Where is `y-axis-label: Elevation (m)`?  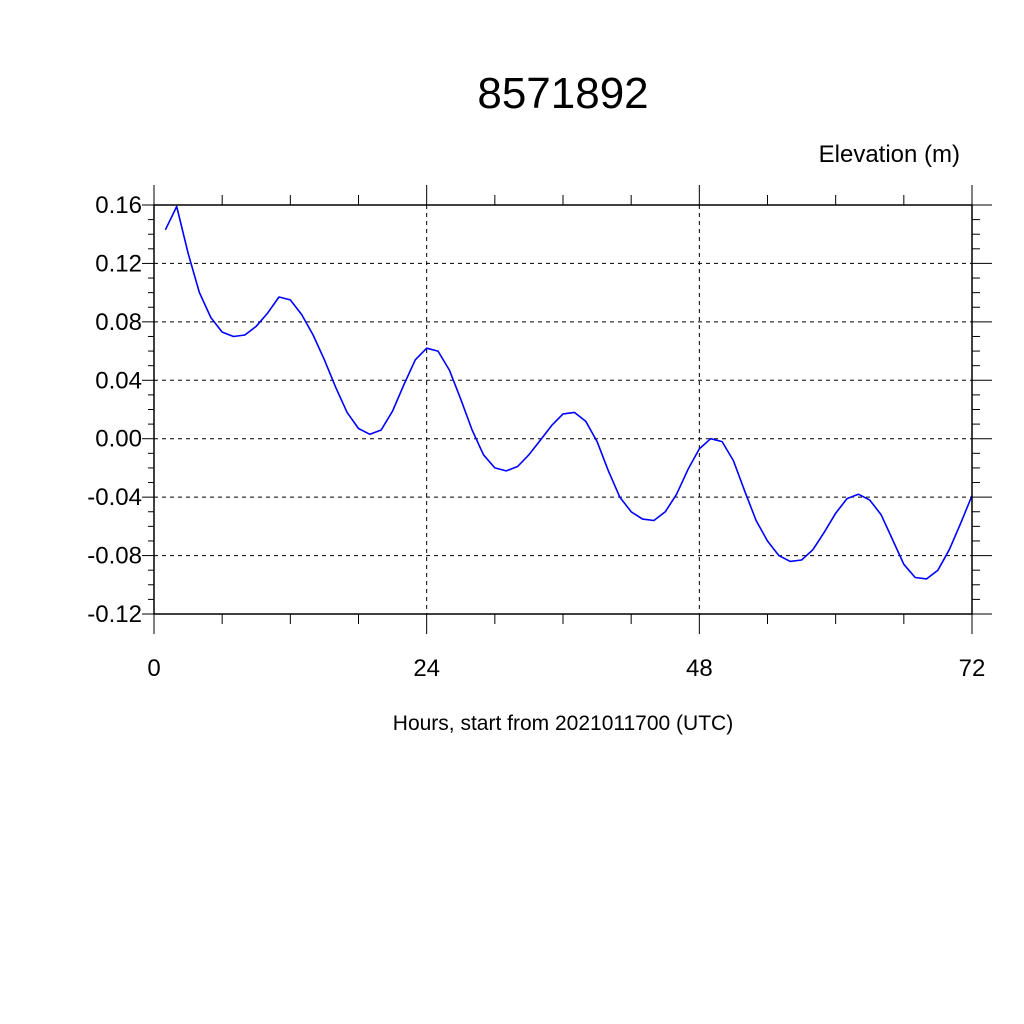 y-axis-label: Elevation (m) is located at coordinates (889, 154).